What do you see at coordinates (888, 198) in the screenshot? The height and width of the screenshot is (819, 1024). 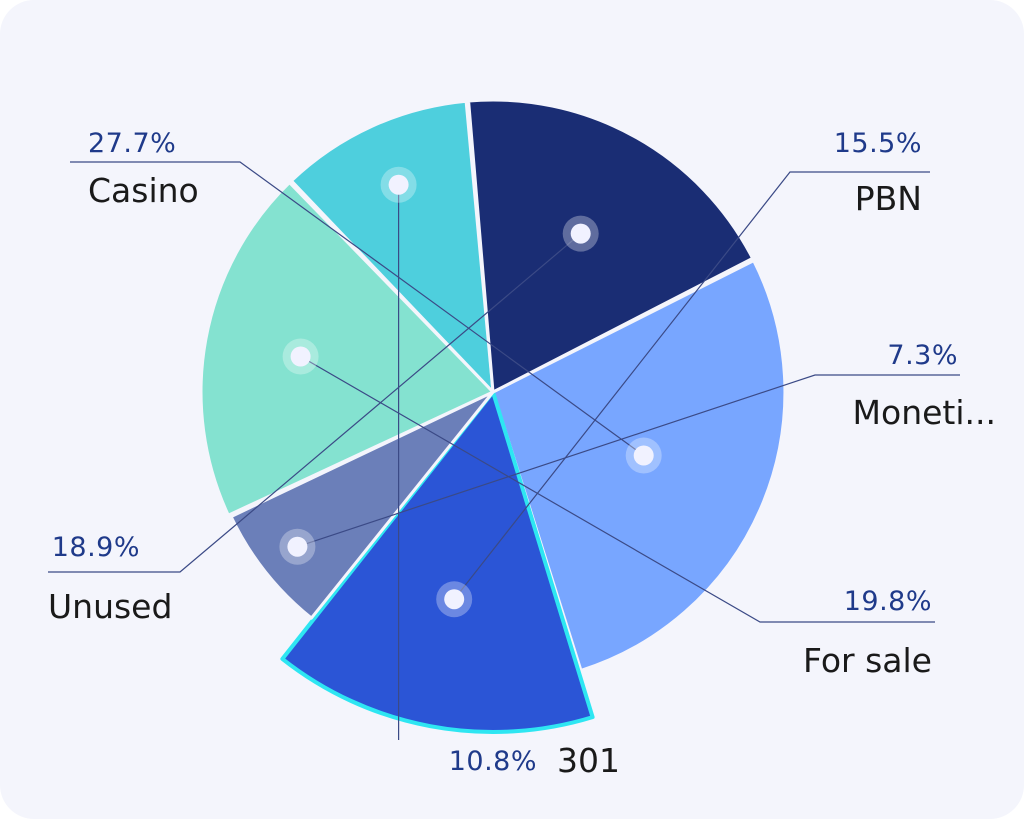 I see `slice-name-label: PBN` at bounding box center [888, 198].